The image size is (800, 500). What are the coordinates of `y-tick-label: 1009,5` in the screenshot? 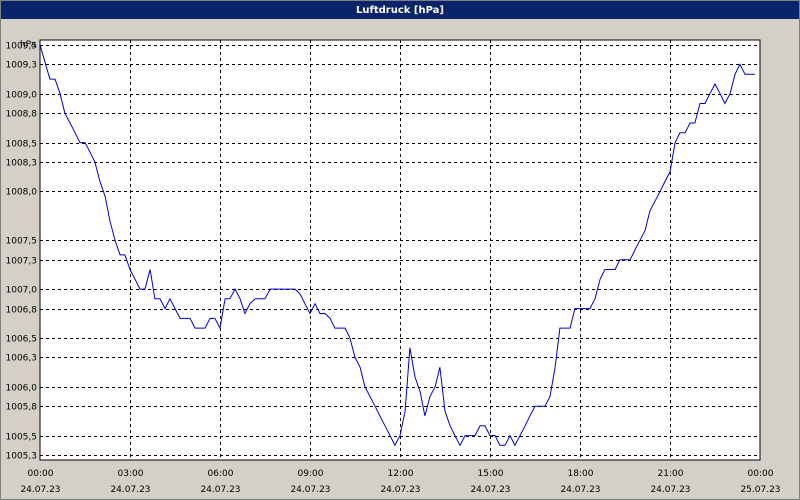 It's located at (22, 47).